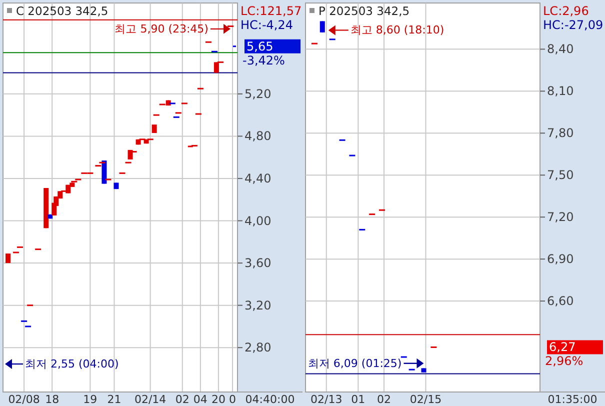 The image size is (605, 406). What do you see at coordinates (62, 11) in the screenshot?
I see `chart-title: C 202503 342,5` at bounding box center [62, 11].